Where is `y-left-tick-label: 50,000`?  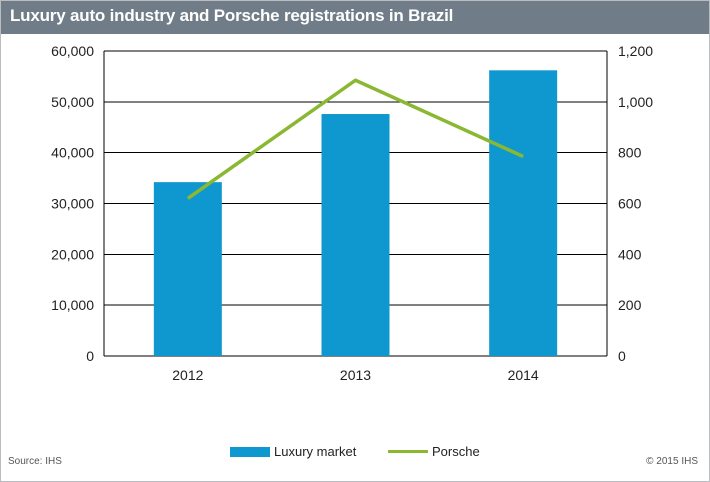 y-left-tick-label: 50,000 is located at coordinates (72, 102).